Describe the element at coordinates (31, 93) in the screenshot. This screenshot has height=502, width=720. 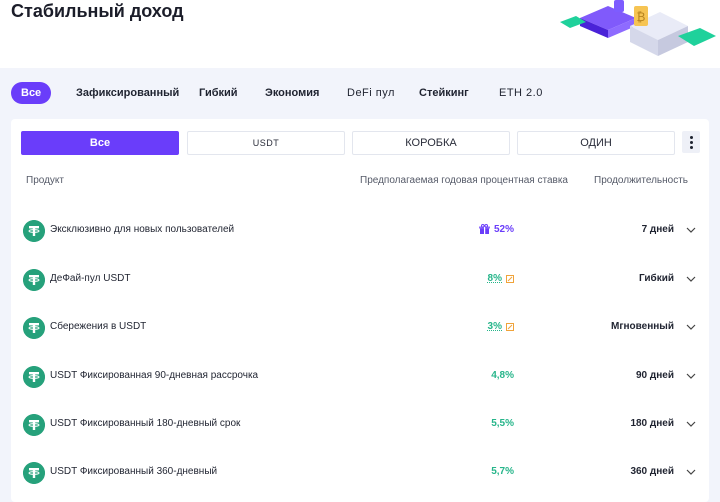
I see `filter-tab-all: Все` at that location.